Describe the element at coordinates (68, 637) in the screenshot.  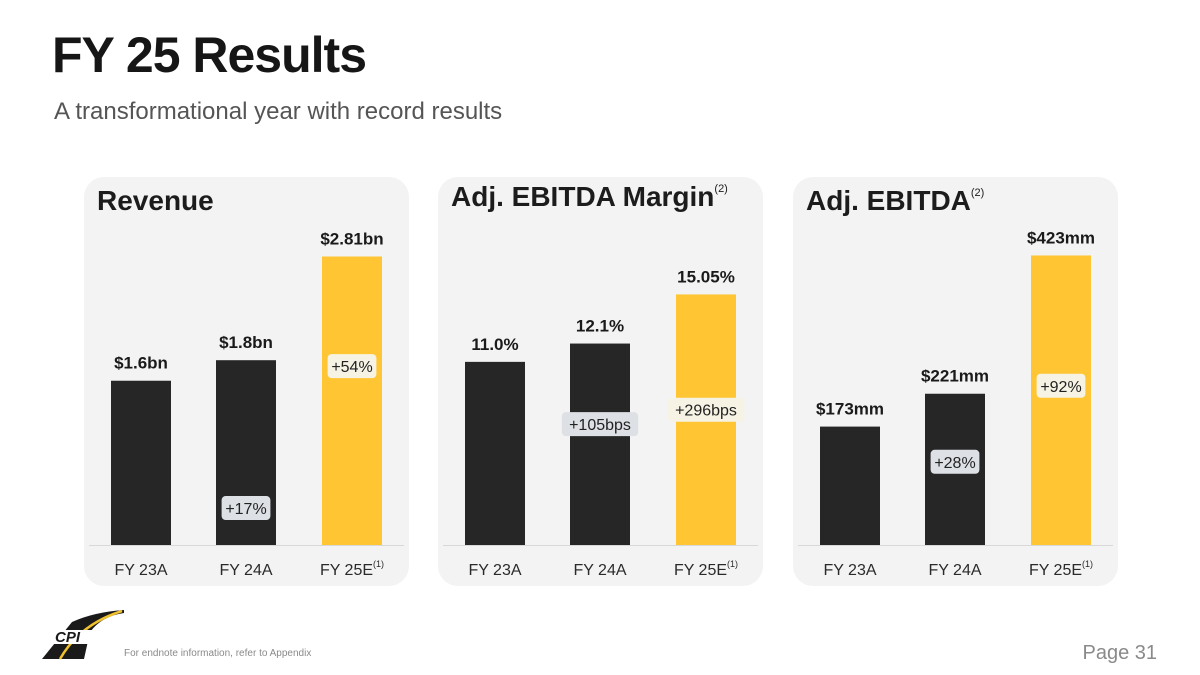
I see `logo-text: CPI` at that location.